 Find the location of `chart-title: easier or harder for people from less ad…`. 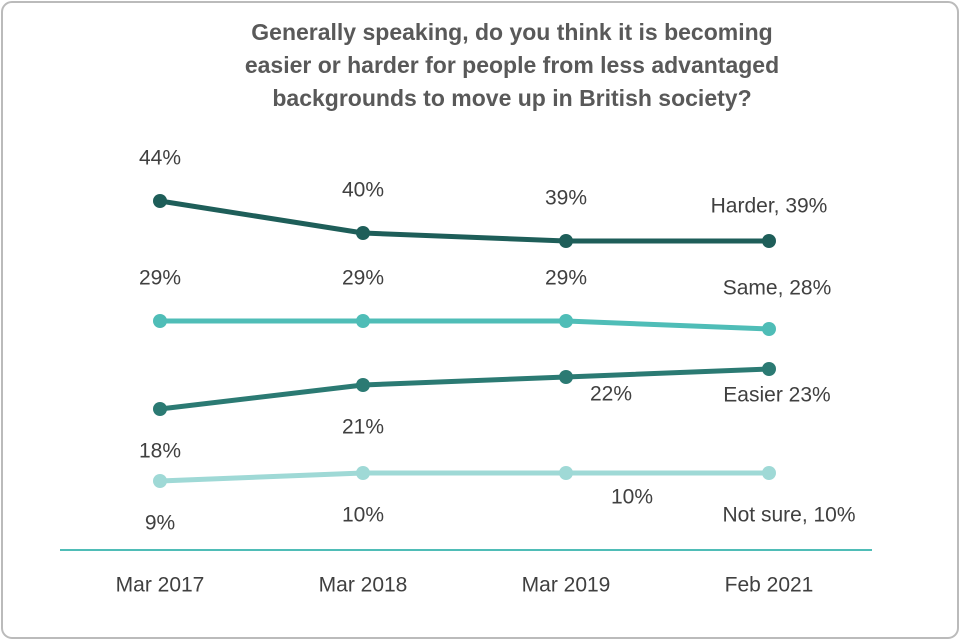

chart-title: easier or harder for people from less ad… is located at coordinates (512, 65).